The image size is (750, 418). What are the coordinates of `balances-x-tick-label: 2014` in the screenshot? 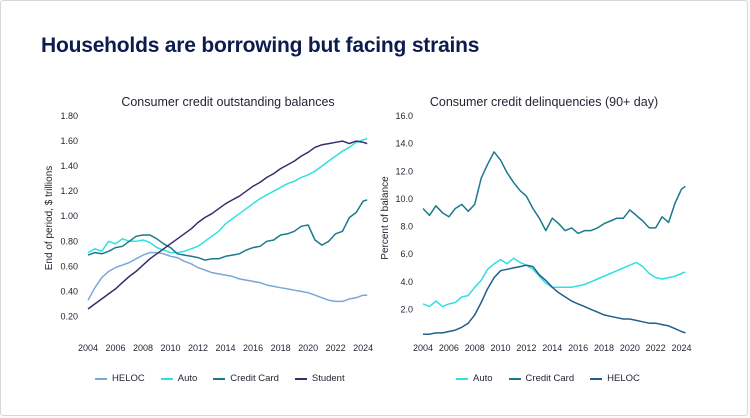 It's located at (226, 348).